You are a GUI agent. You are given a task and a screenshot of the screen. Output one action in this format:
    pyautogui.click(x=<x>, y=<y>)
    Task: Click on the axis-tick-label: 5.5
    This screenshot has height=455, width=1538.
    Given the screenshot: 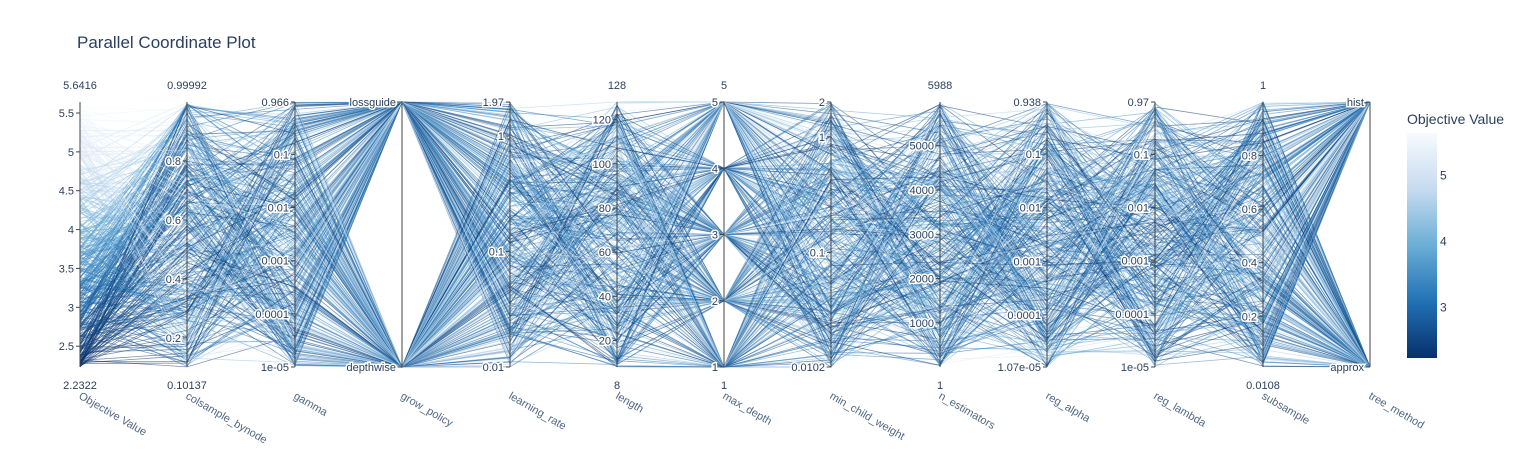 What is the action you would take?
    pyautogui.click(x=66, y=114)
    